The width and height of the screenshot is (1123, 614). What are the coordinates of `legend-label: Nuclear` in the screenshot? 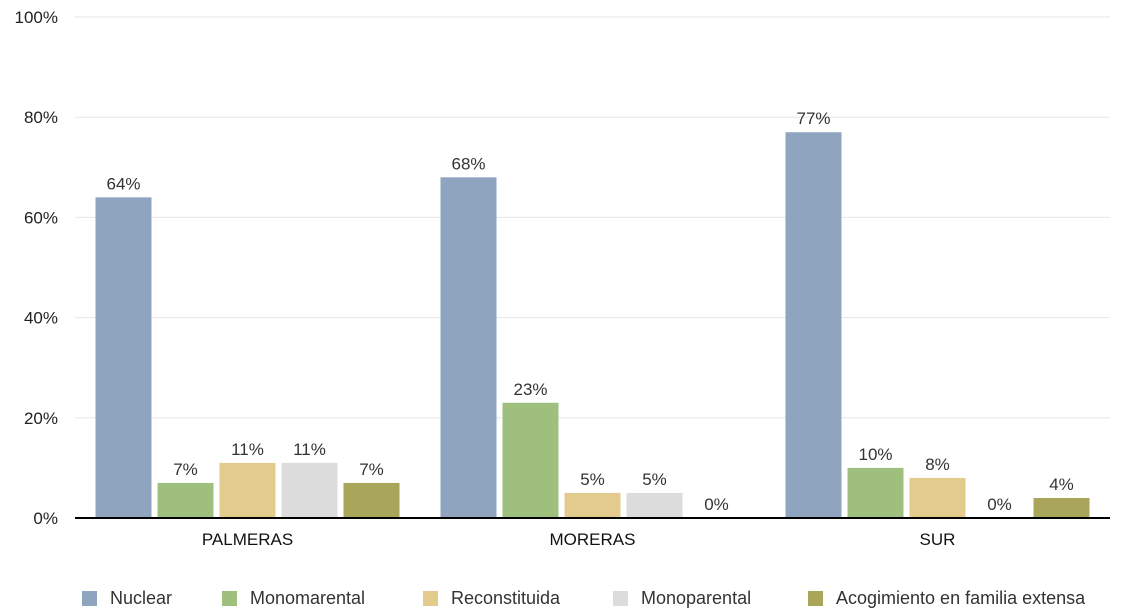 It's located at (141, 598).